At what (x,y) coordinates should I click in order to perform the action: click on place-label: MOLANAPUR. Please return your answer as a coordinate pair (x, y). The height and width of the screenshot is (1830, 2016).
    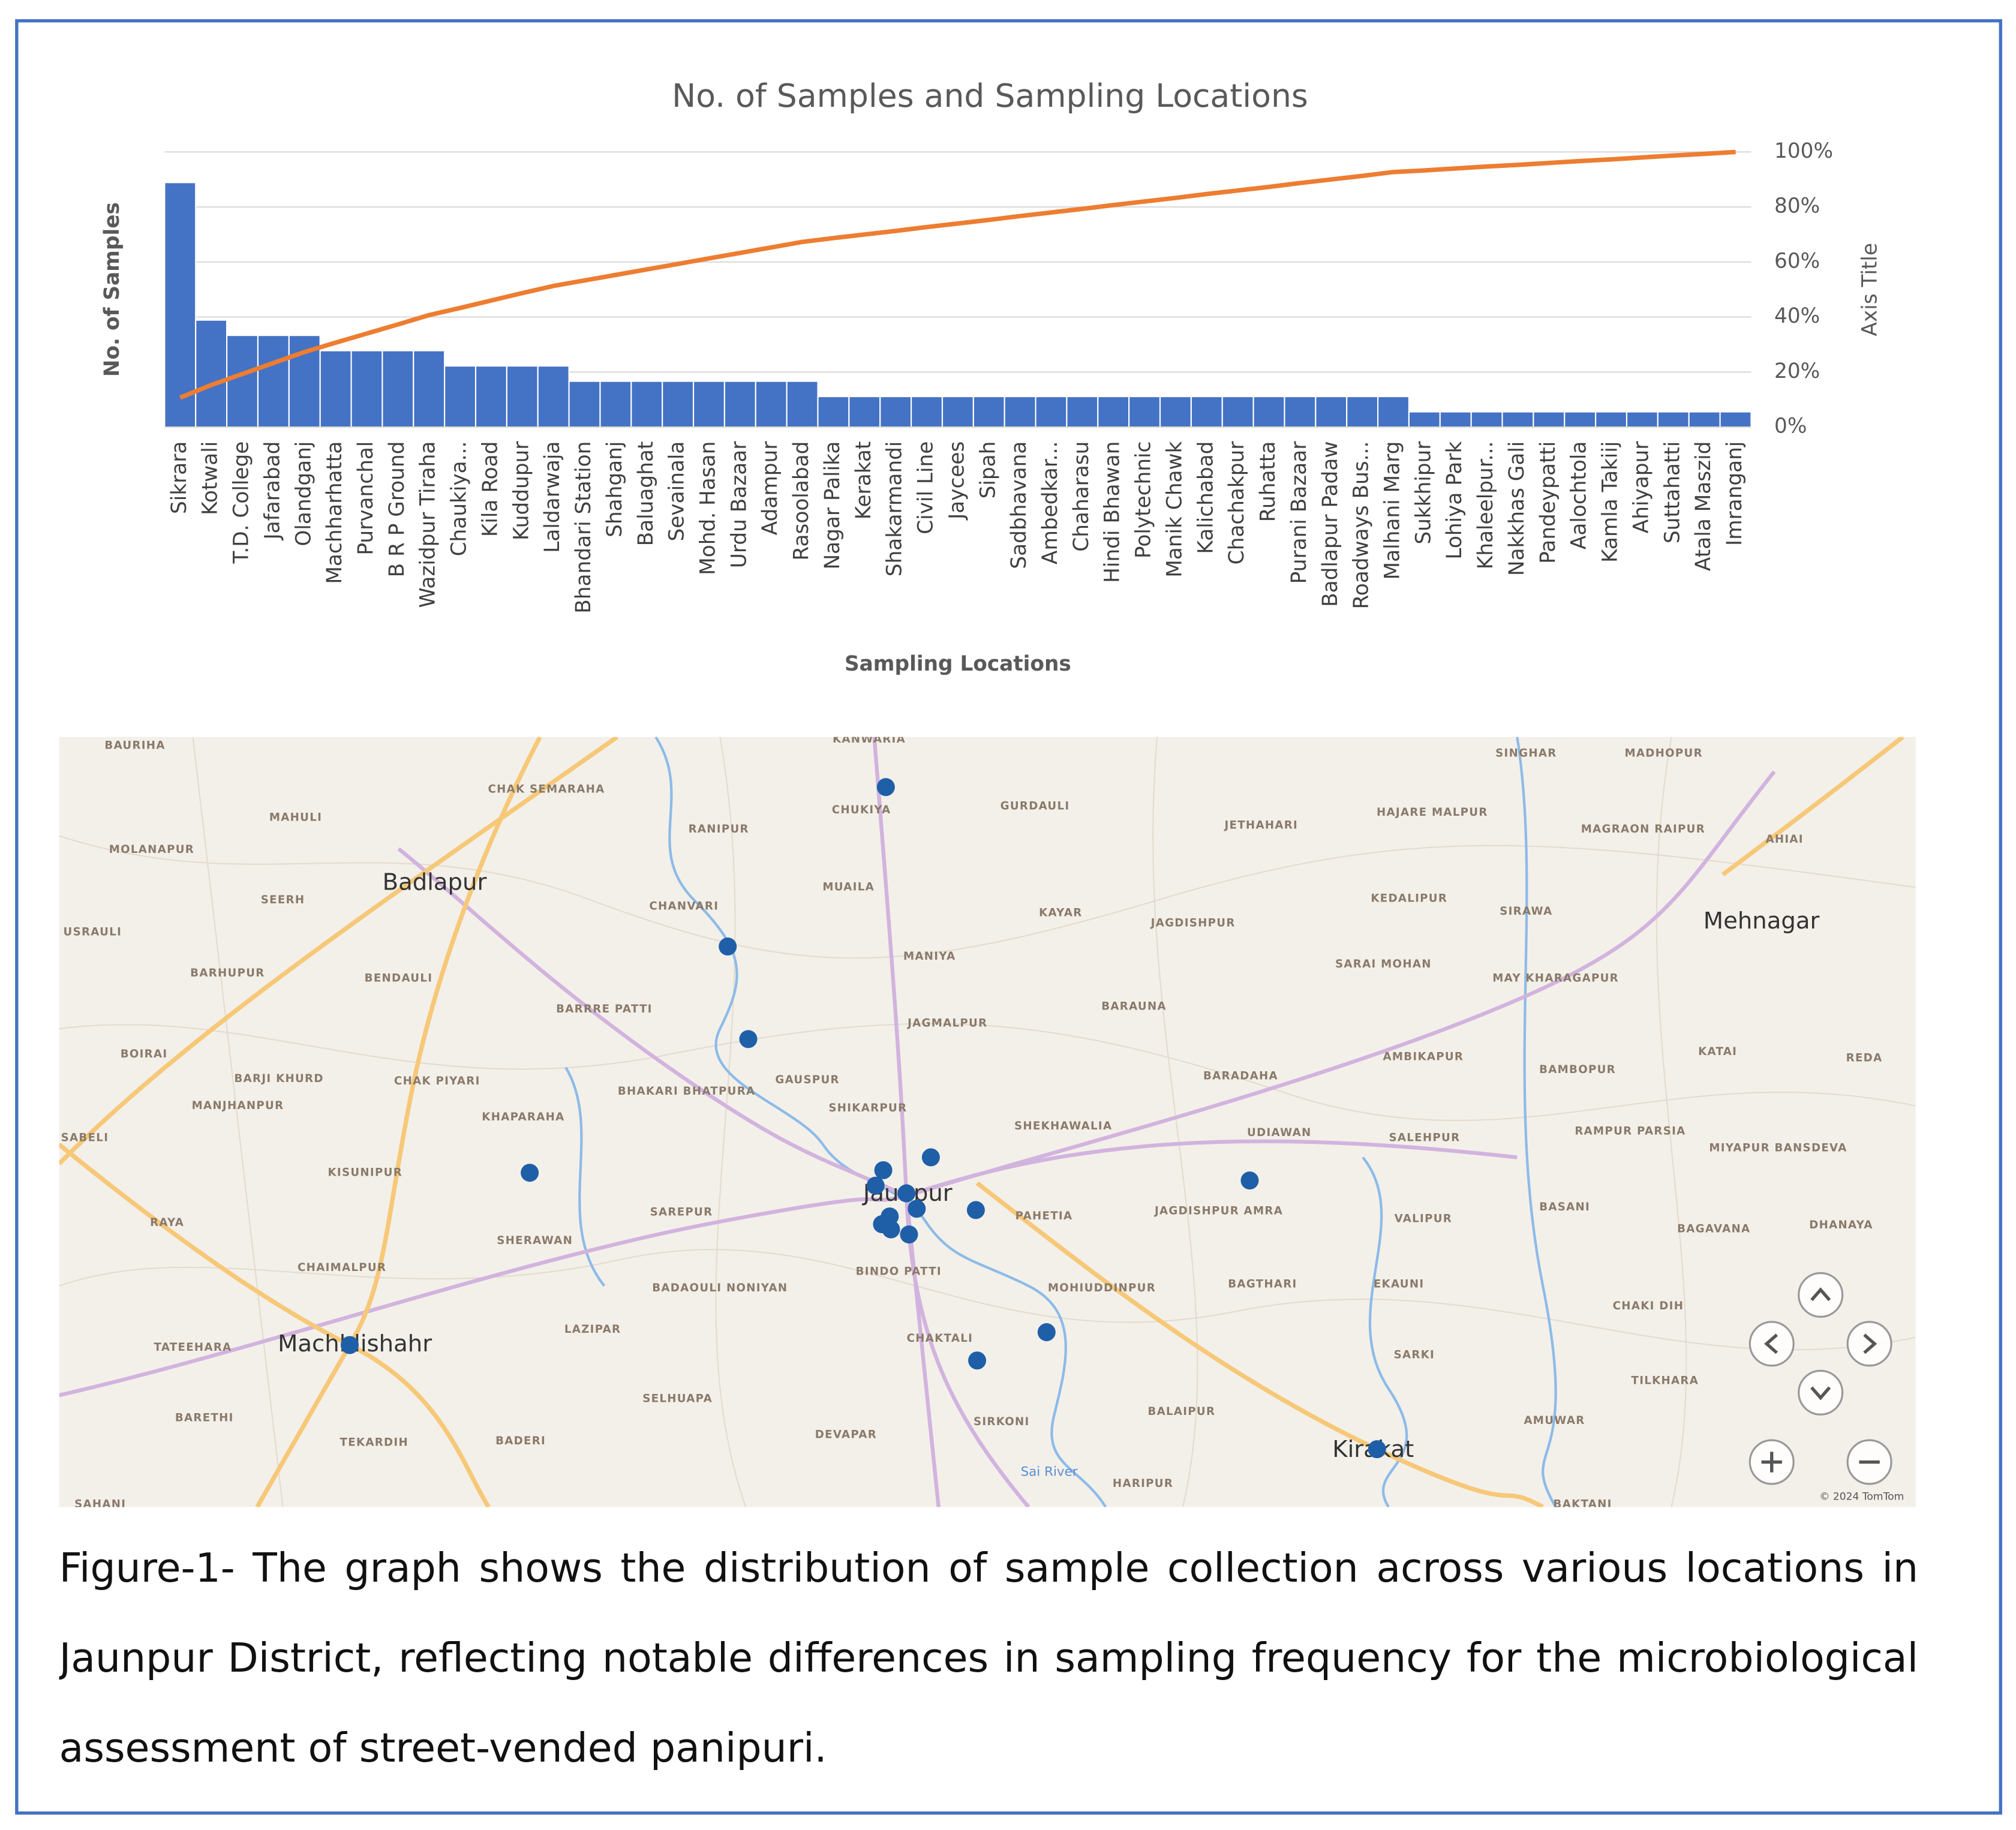
    Looking at the image, I should click on (151, 849).